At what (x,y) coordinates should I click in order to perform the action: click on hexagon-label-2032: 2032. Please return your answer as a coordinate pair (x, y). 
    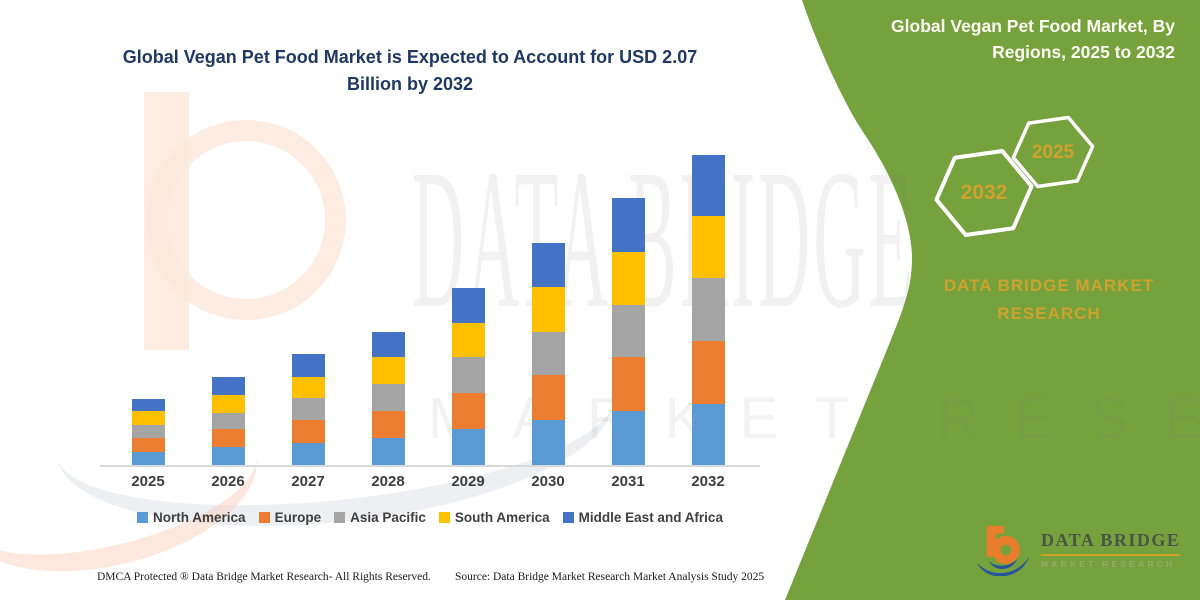
    Looking at the image, I should click on (984, 192).